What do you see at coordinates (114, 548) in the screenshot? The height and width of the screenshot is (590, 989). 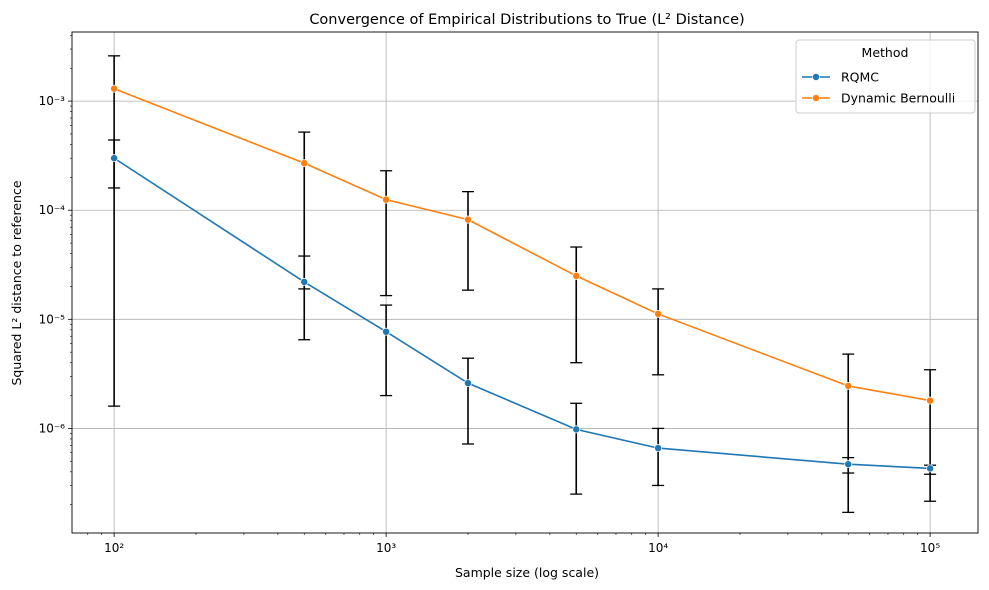 I see `x-tick-label: 10²` at bounding box center [114, 548].